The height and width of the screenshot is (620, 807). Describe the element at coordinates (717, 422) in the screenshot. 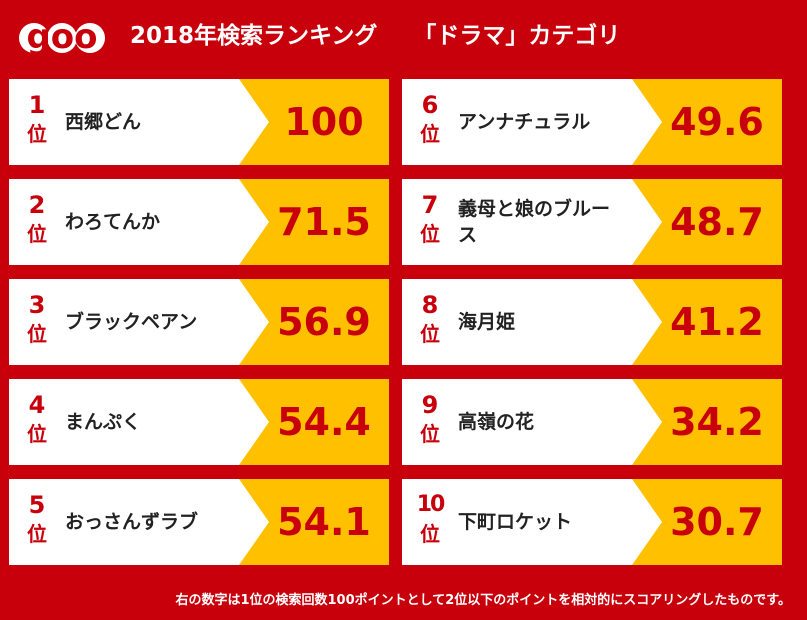

I see `score-value: 34.2` at that location.